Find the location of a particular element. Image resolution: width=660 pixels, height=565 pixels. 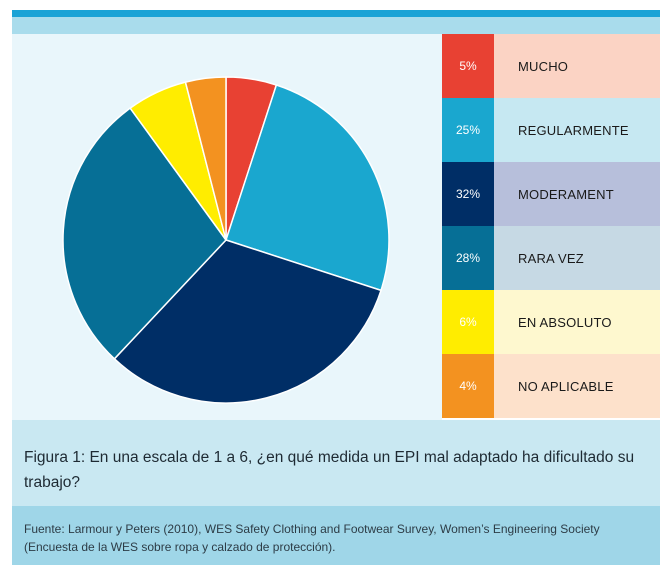

pie-slice-rara-vez is located at coordinates (144, 233).